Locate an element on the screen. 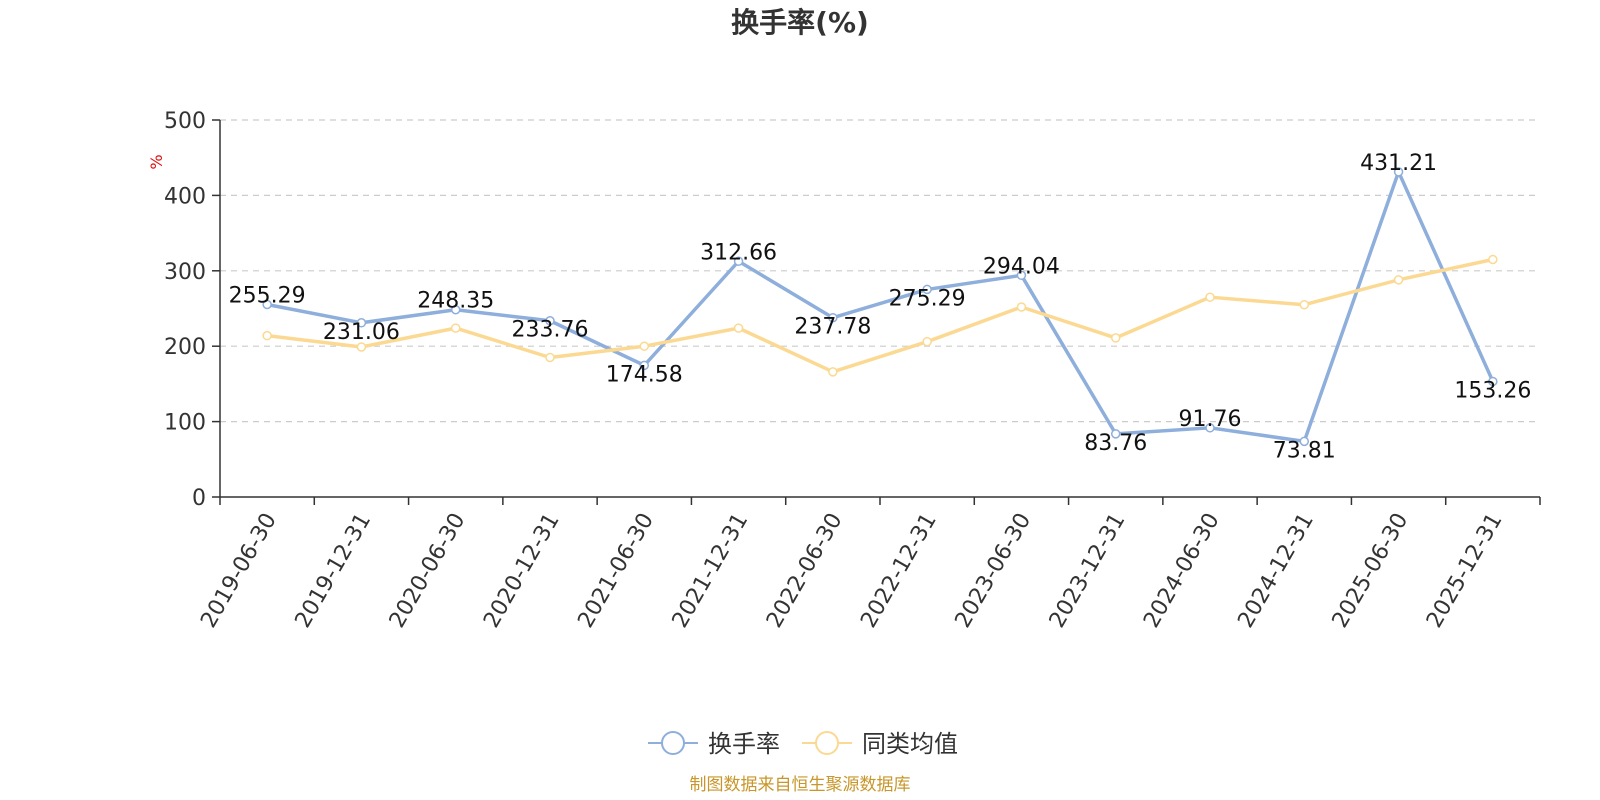  x-tick-label: 2020-06-30 is located at coordinates (428, 570).